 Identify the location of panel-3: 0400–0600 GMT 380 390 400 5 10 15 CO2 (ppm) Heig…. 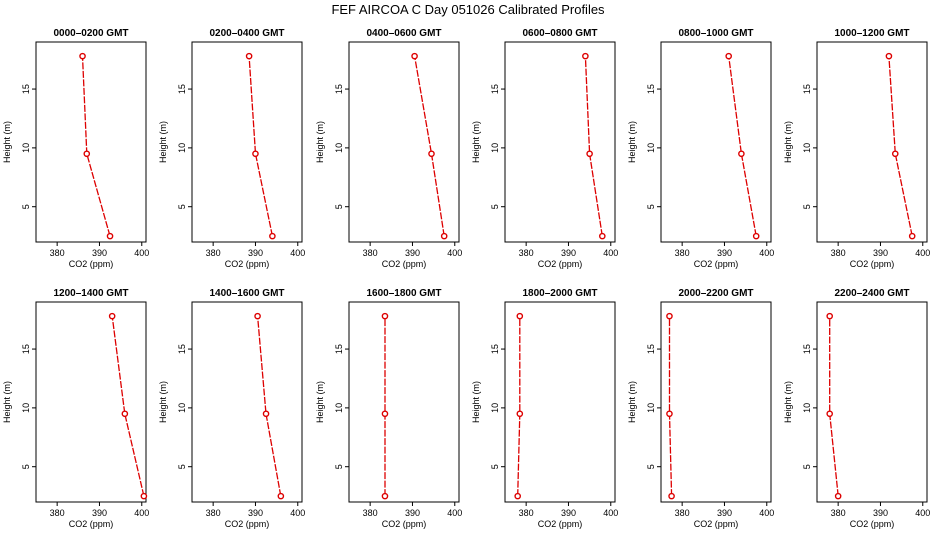
(388, 148).